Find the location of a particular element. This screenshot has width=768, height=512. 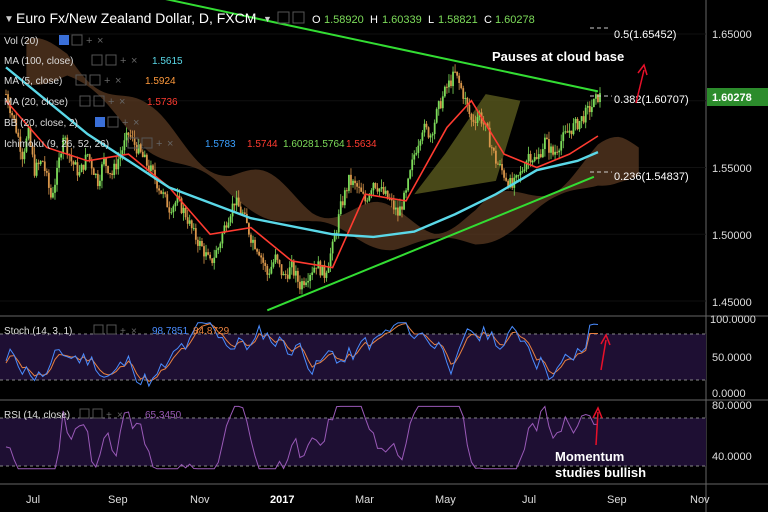

last-price-badge: 1.60278 is located at coordinates (737, 97).